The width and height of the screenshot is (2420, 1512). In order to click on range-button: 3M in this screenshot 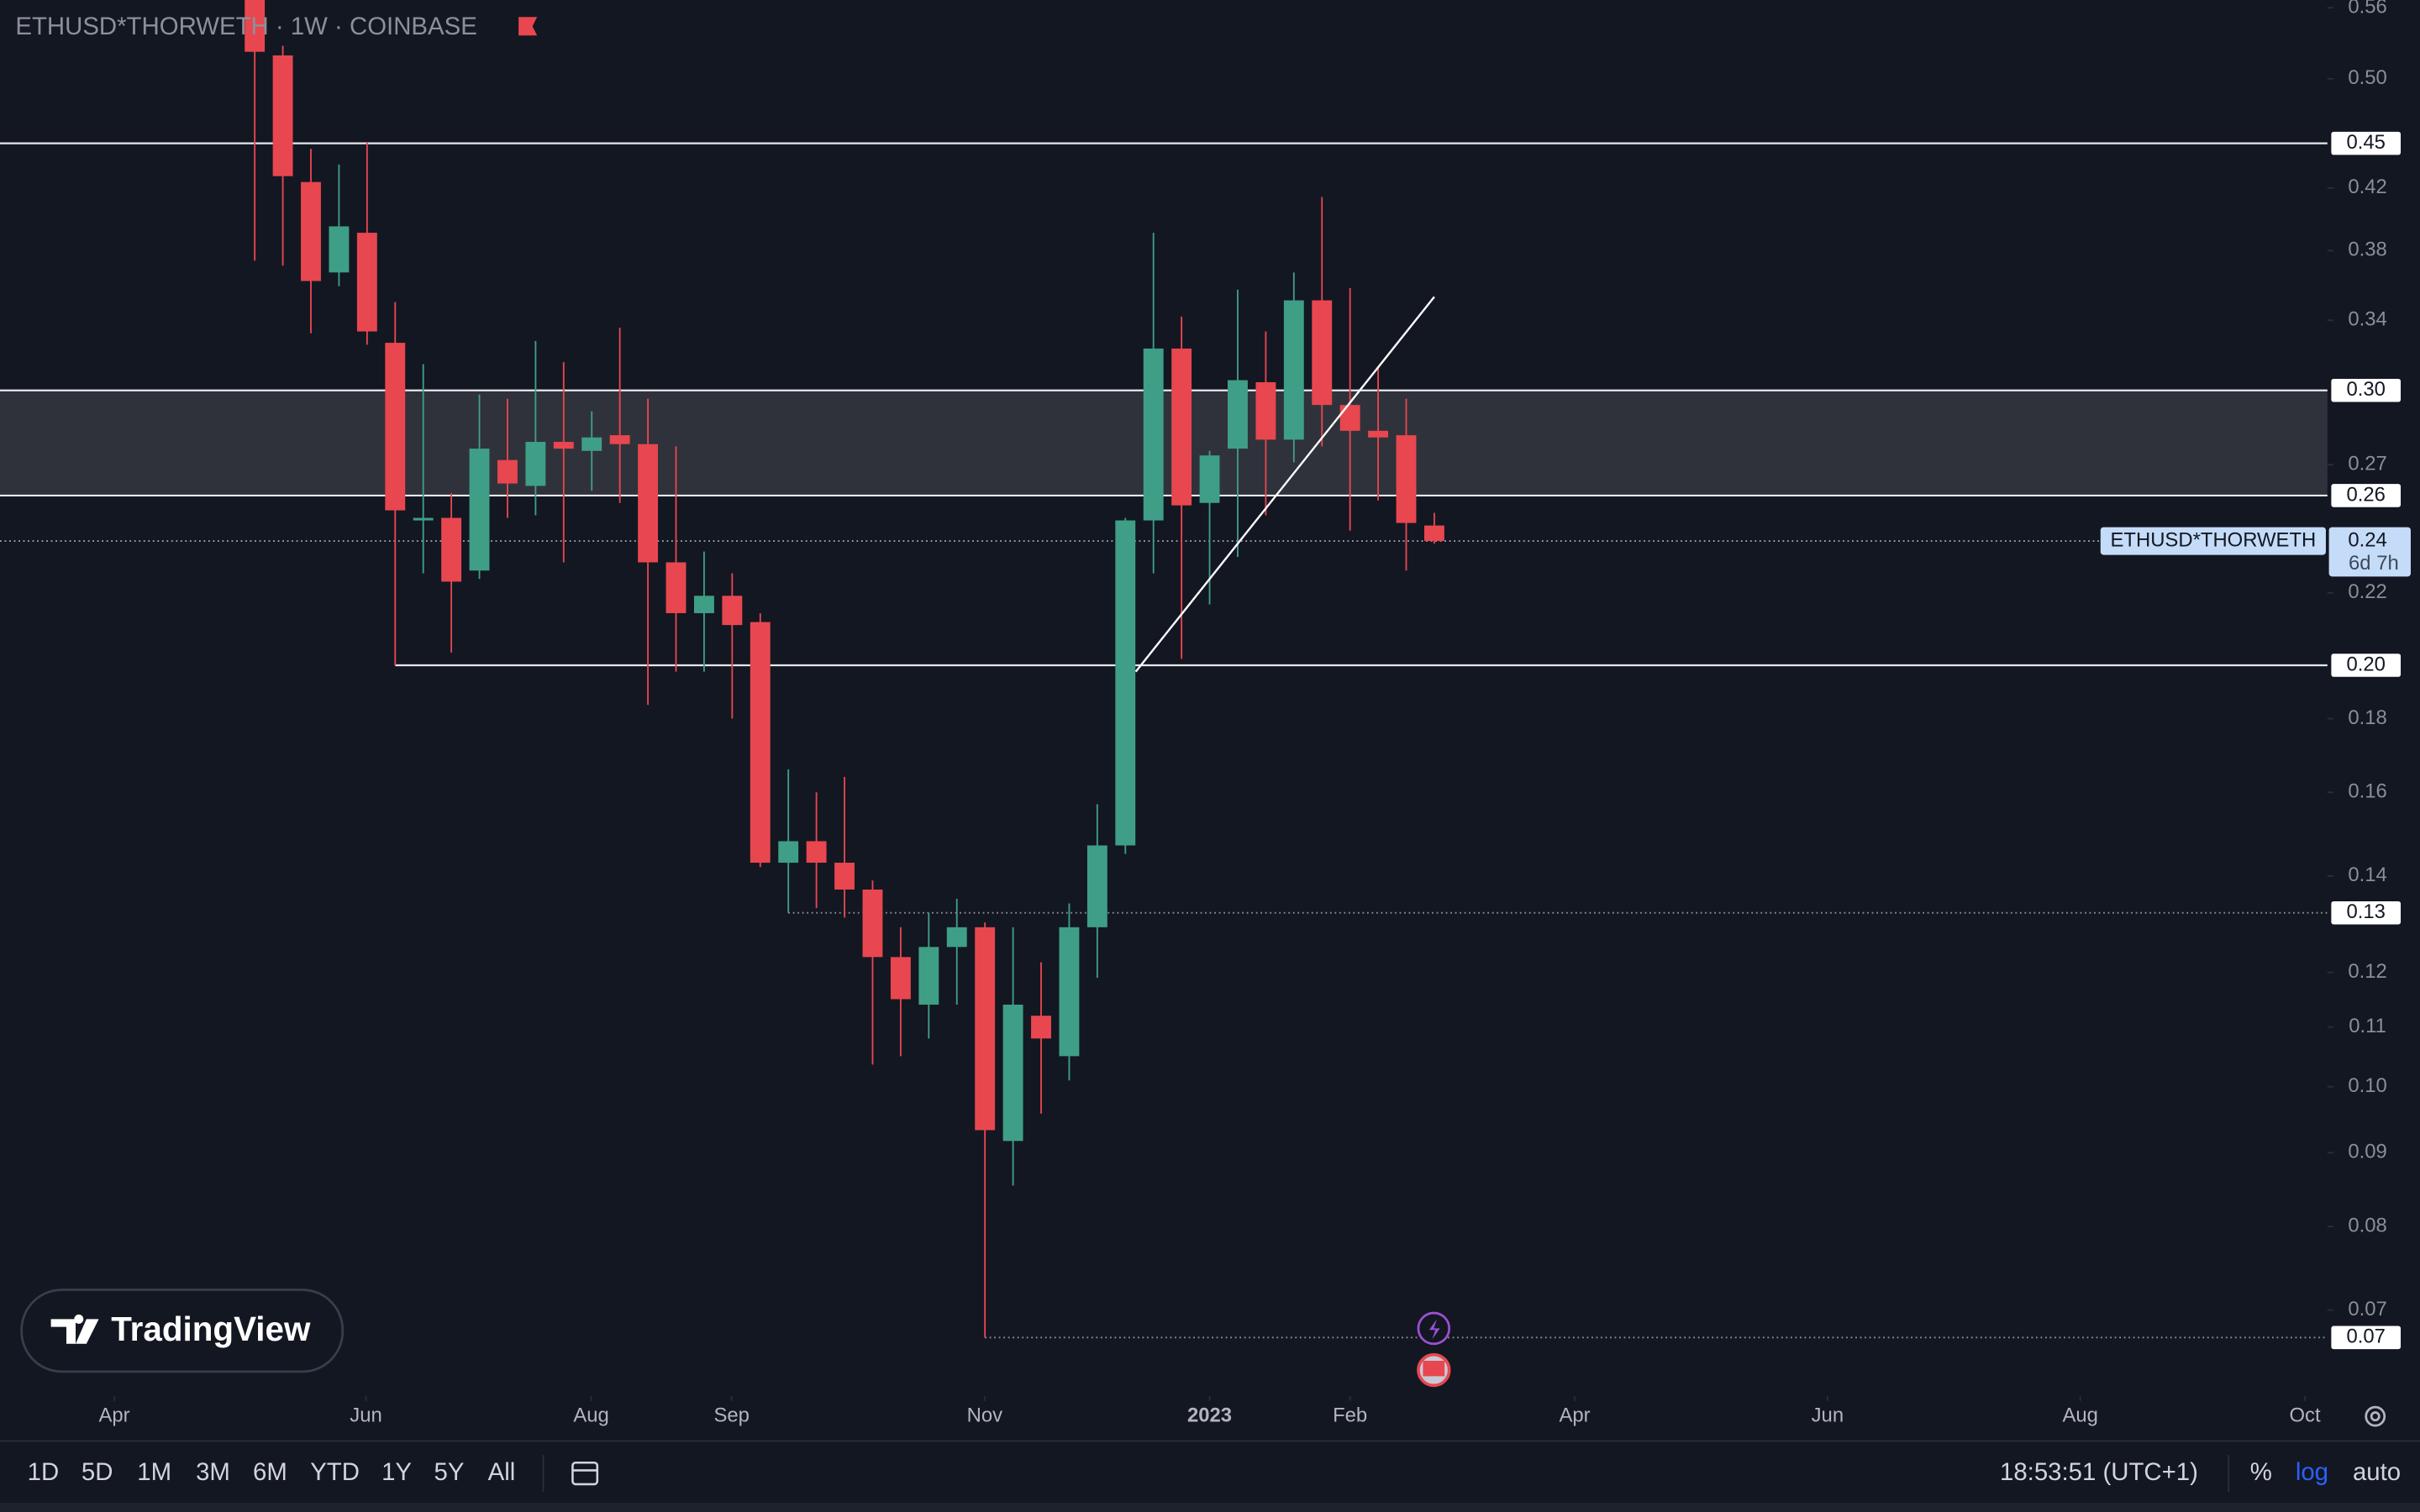, I will do `click(213, 1472)`.